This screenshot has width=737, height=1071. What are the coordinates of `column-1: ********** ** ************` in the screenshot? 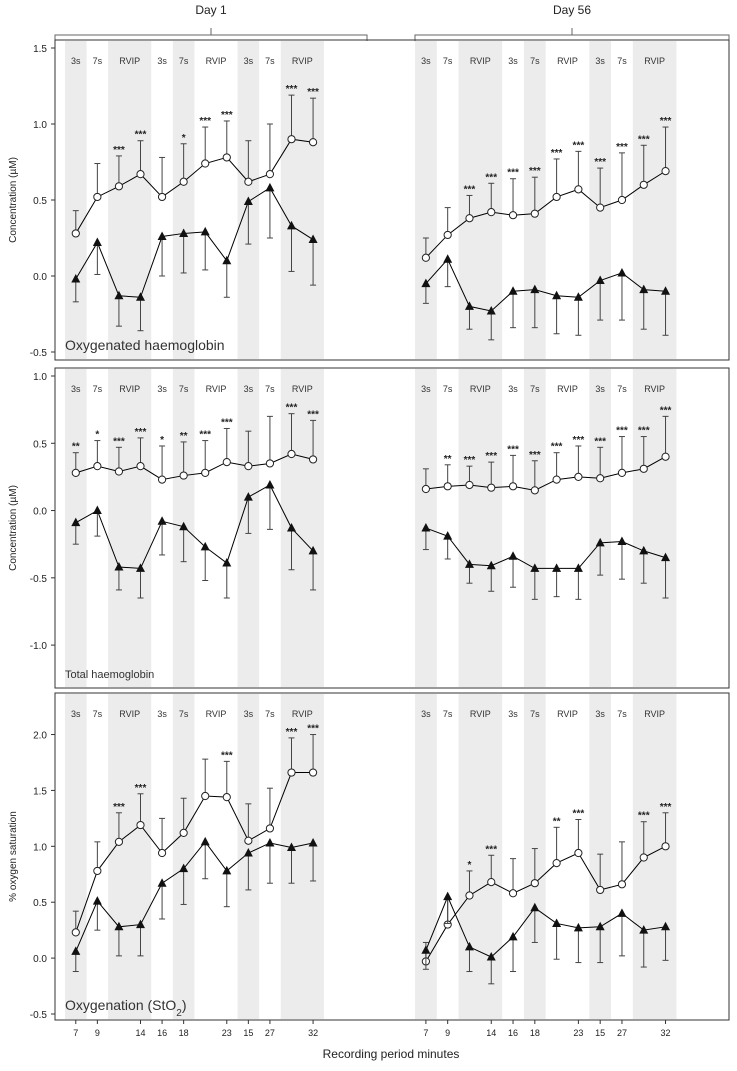 It's located at (195, 501).